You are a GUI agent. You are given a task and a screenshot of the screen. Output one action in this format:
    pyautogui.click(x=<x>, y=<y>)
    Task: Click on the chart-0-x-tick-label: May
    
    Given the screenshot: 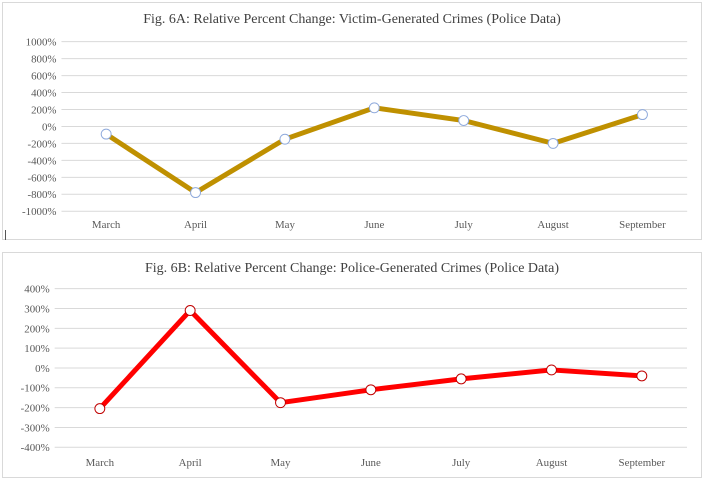 What is the action you would take?
    pyautogui.click(x=285, y=225)
    